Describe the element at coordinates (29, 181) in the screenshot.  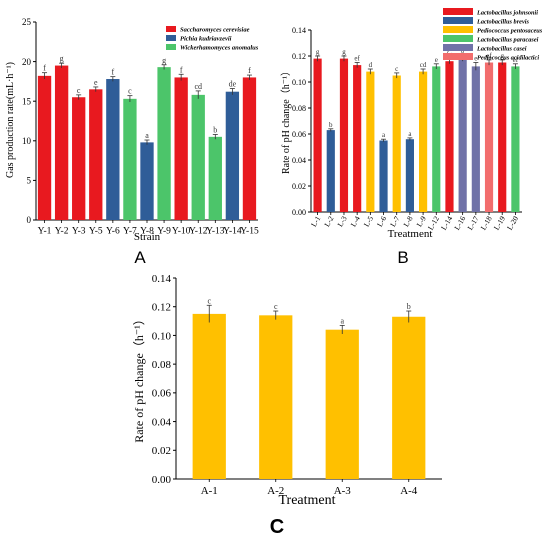
I see `y-tick-label: 5` at that location.